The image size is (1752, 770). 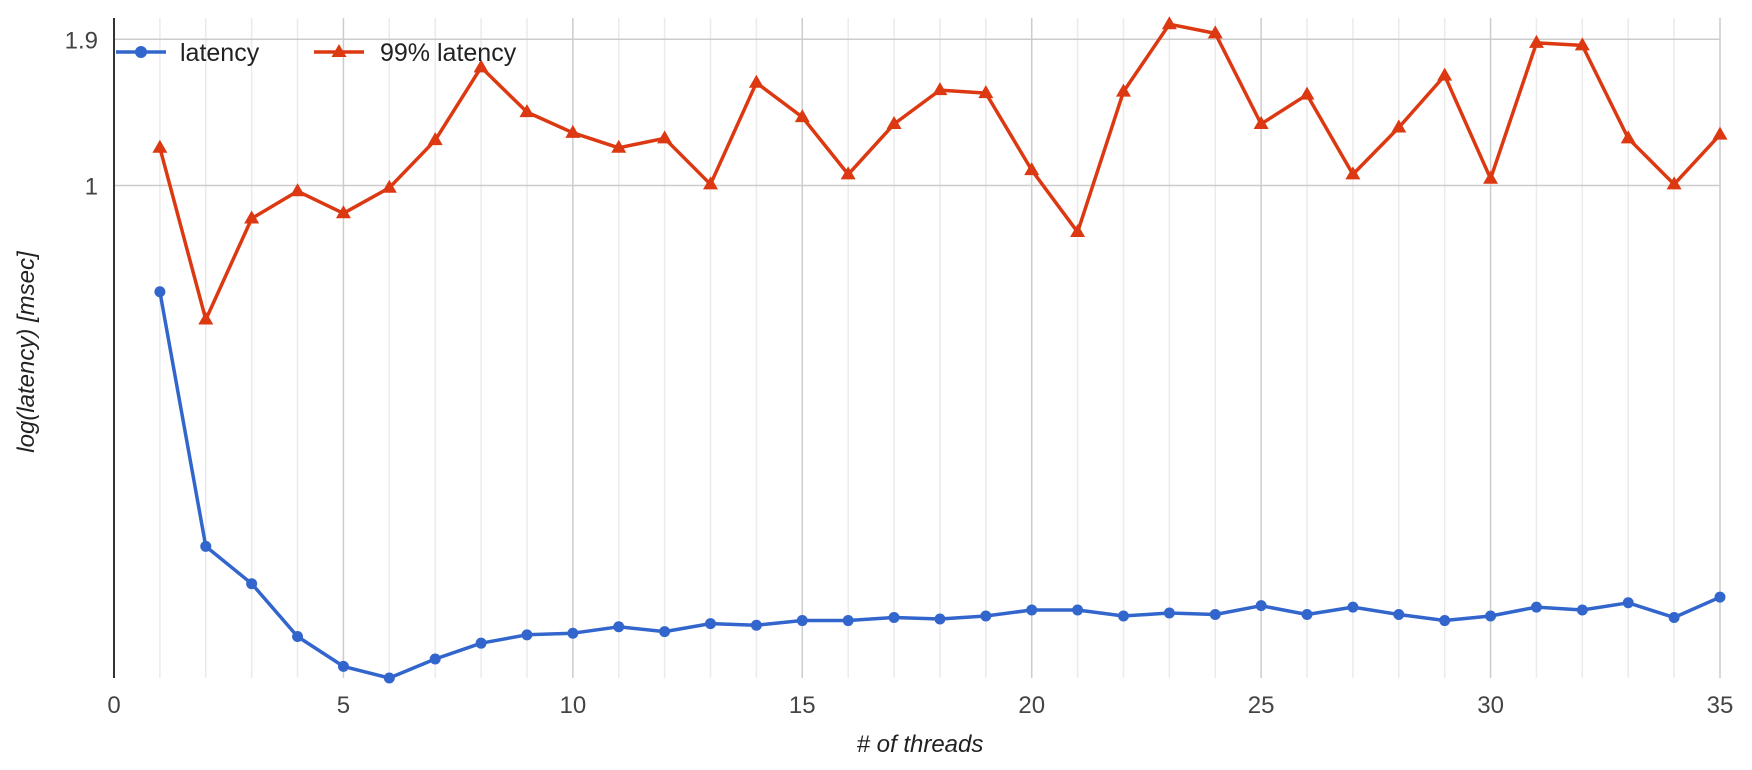 What do you see at coordinates (573, 705) in the screenshot?
I see `x-tick-label: 10` at bounding box center [573, 705].